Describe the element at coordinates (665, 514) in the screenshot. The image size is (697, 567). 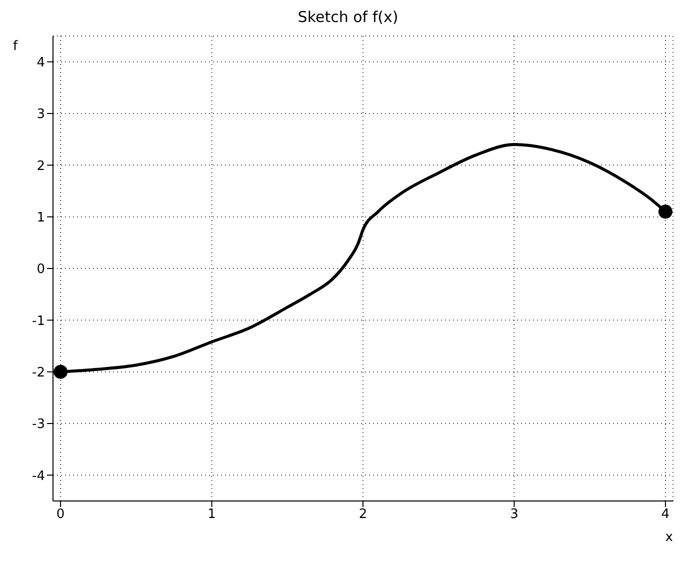
I see `x-tick-label: 4` at that location.